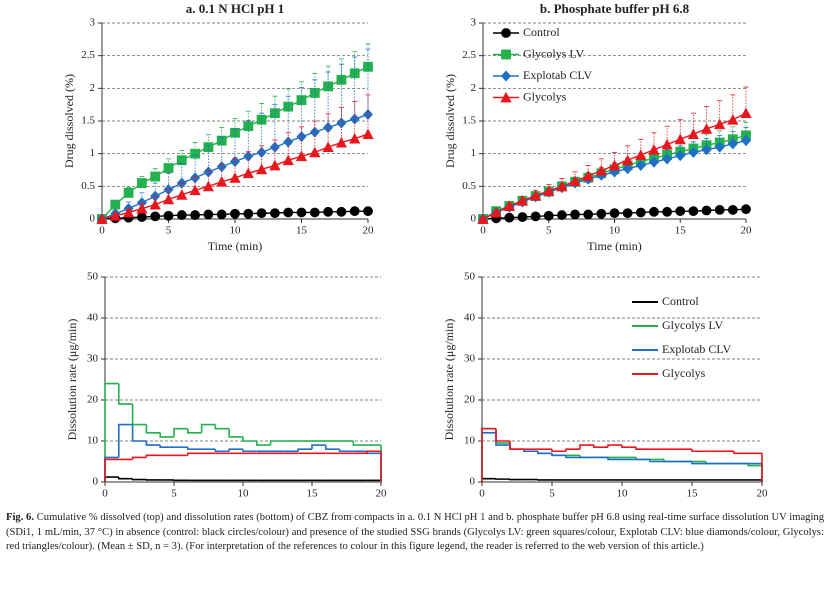 The height and width of the screenshot is (592, 831). I want to click on x-tick-label: 0, so click(102, 231).